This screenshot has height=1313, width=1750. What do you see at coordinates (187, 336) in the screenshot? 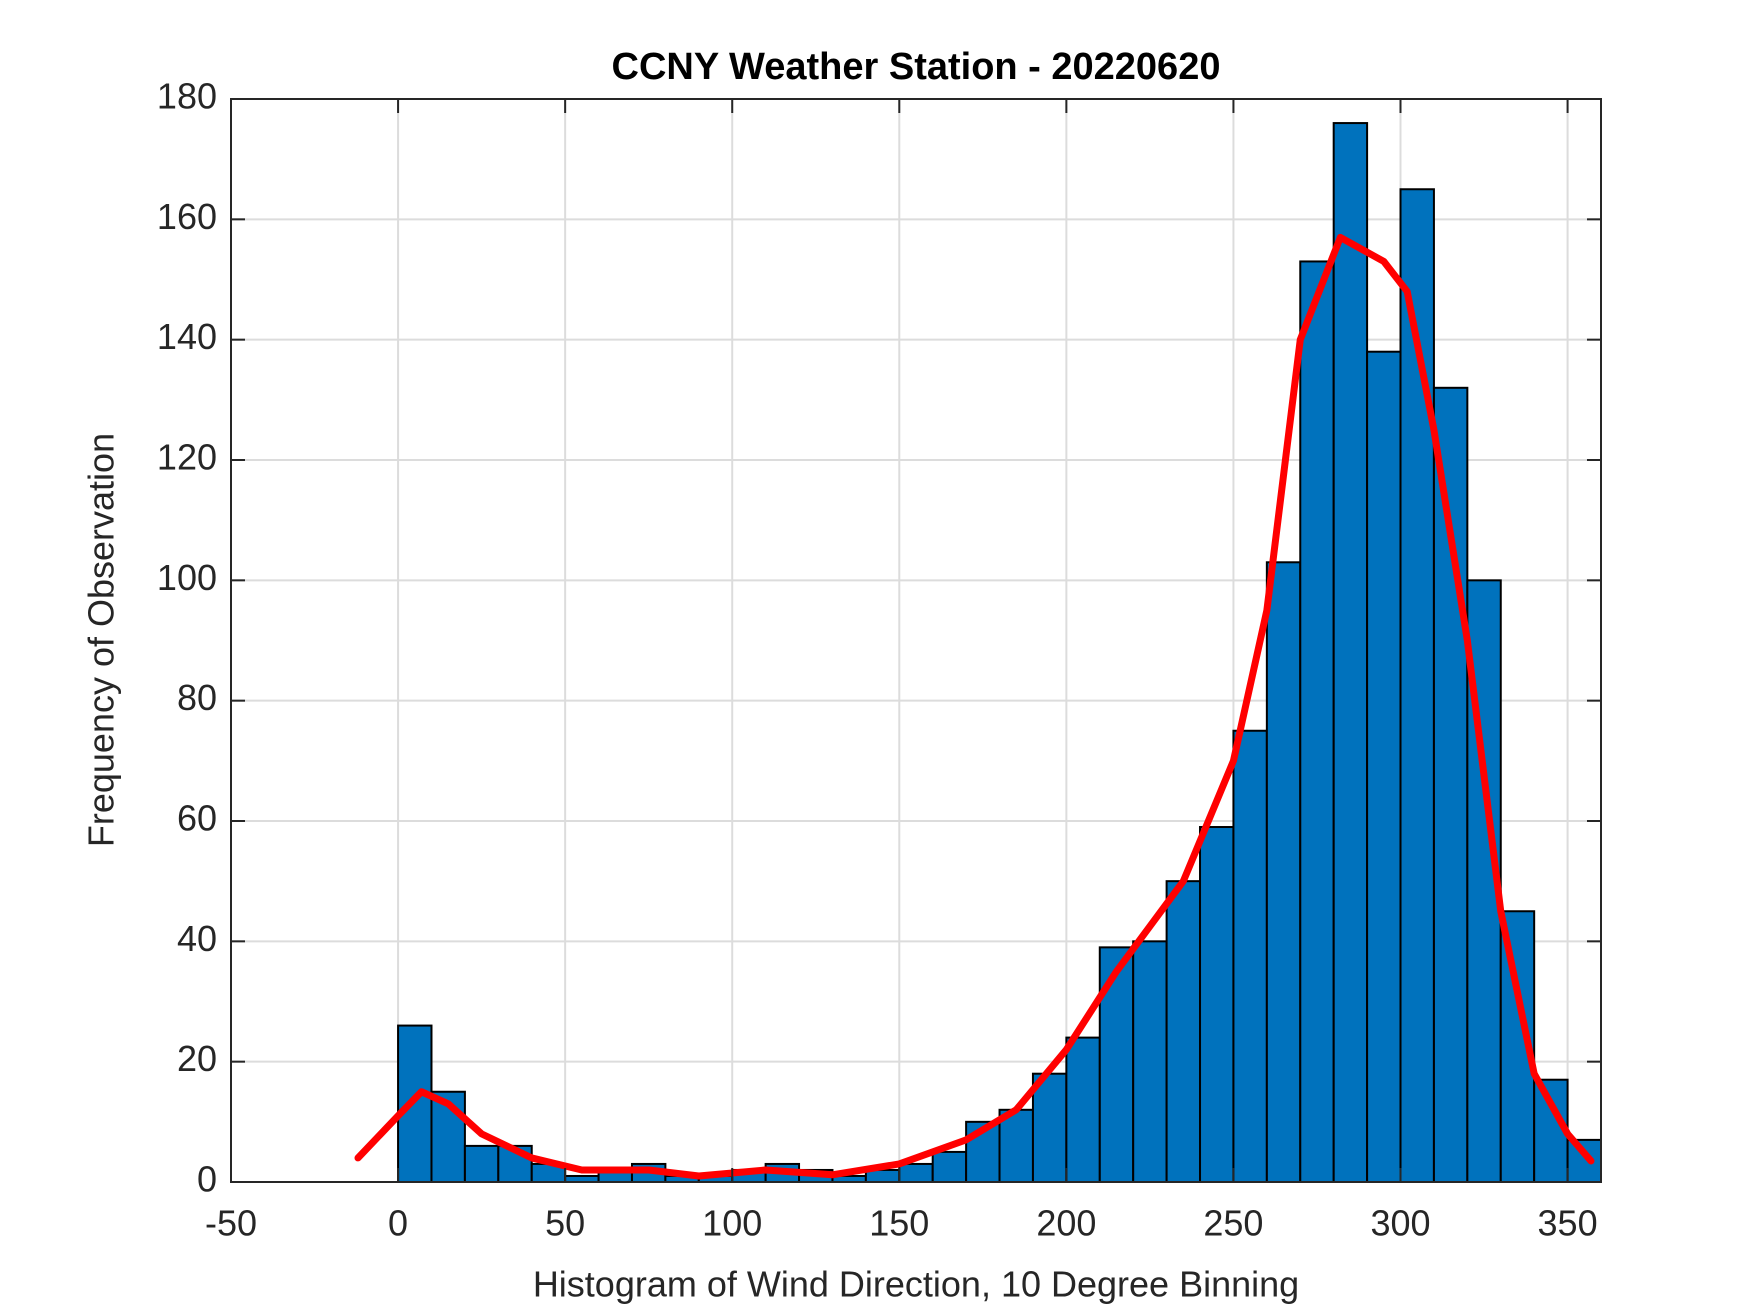
I see `y-tick-label: 140` at bounding box center [187, 336].